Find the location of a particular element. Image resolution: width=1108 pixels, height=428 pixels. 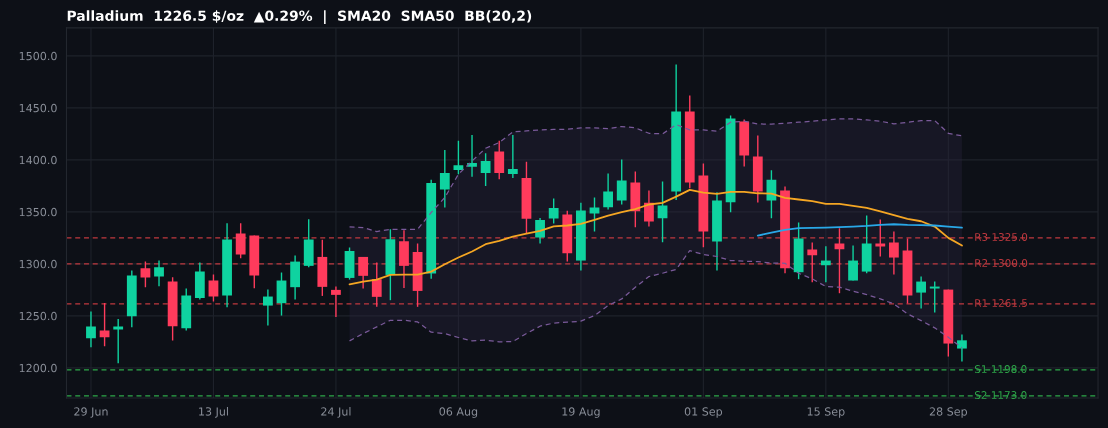

x-tick-label: 28 Sep is located at coordinates (948, 412).